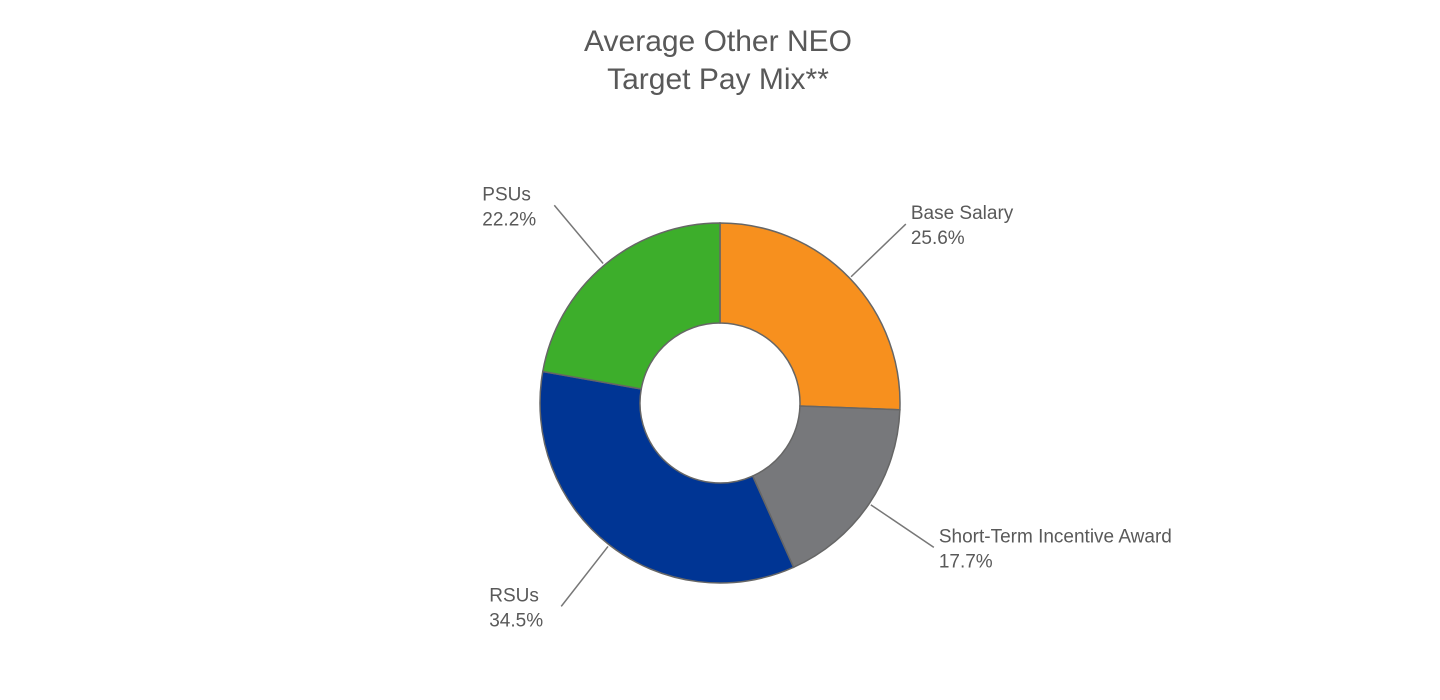 The width and height of the screenshot is (1440, 700). What do you see at coordinates (1055, 536) in the screenshot?
I see `data-label-name: Short-Term Incentive Award` at bounding box center [1055, 536].